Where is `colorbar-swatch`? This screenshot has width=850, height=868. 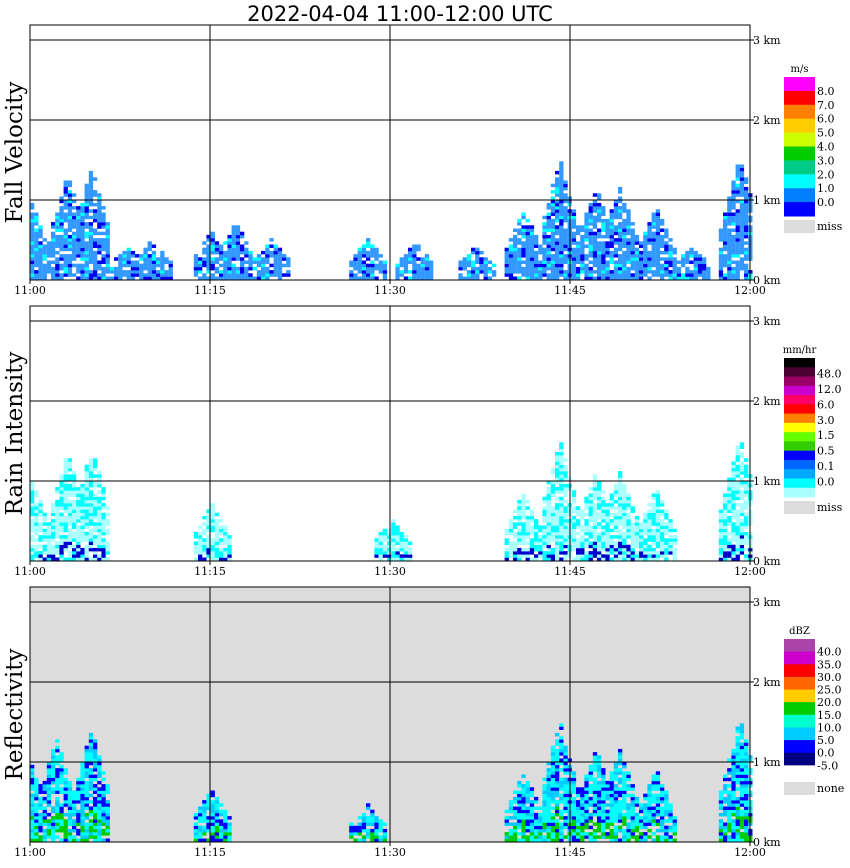 colorbar-swatch is located at coordinates (799, 747).